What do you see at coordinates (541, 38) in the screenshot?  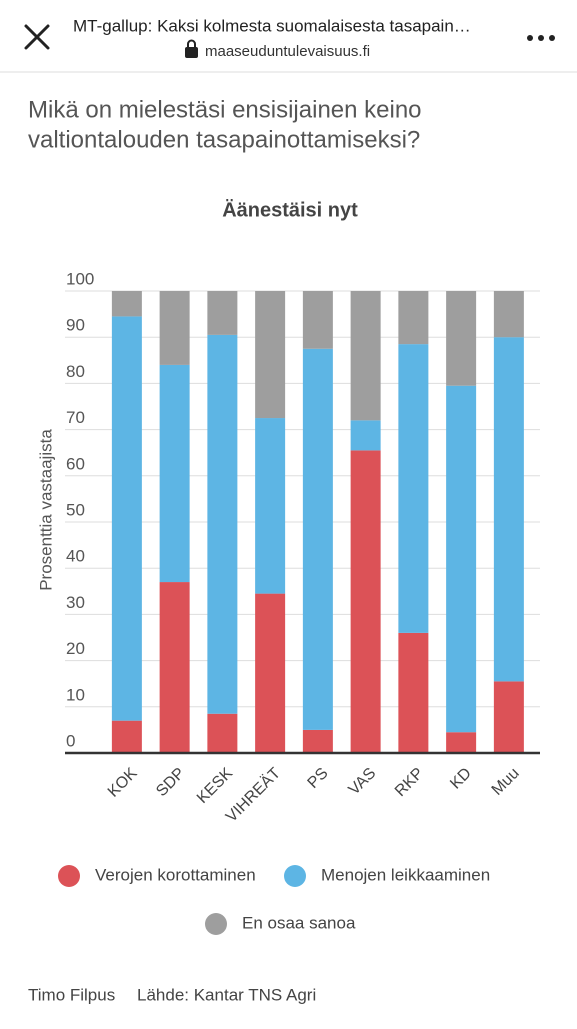 I see `menu-button` at bounding box center [541, 38].